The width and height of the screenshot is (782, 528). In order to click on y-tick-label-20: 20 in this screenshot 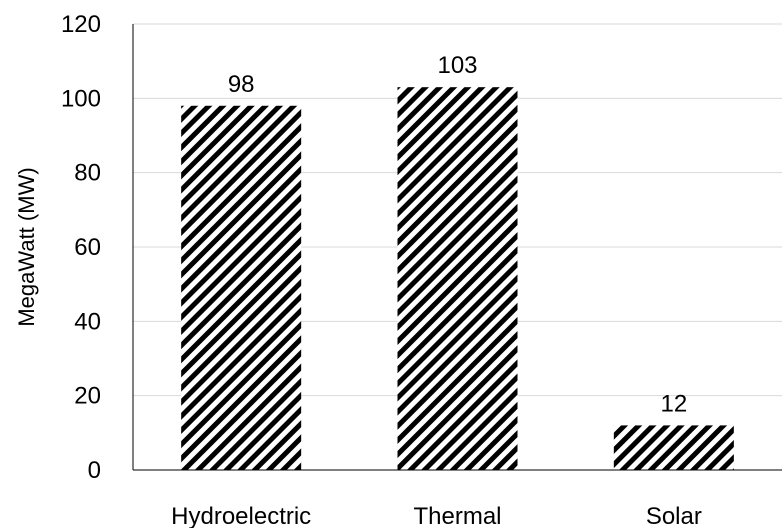, I will do `click(87, 396)`.